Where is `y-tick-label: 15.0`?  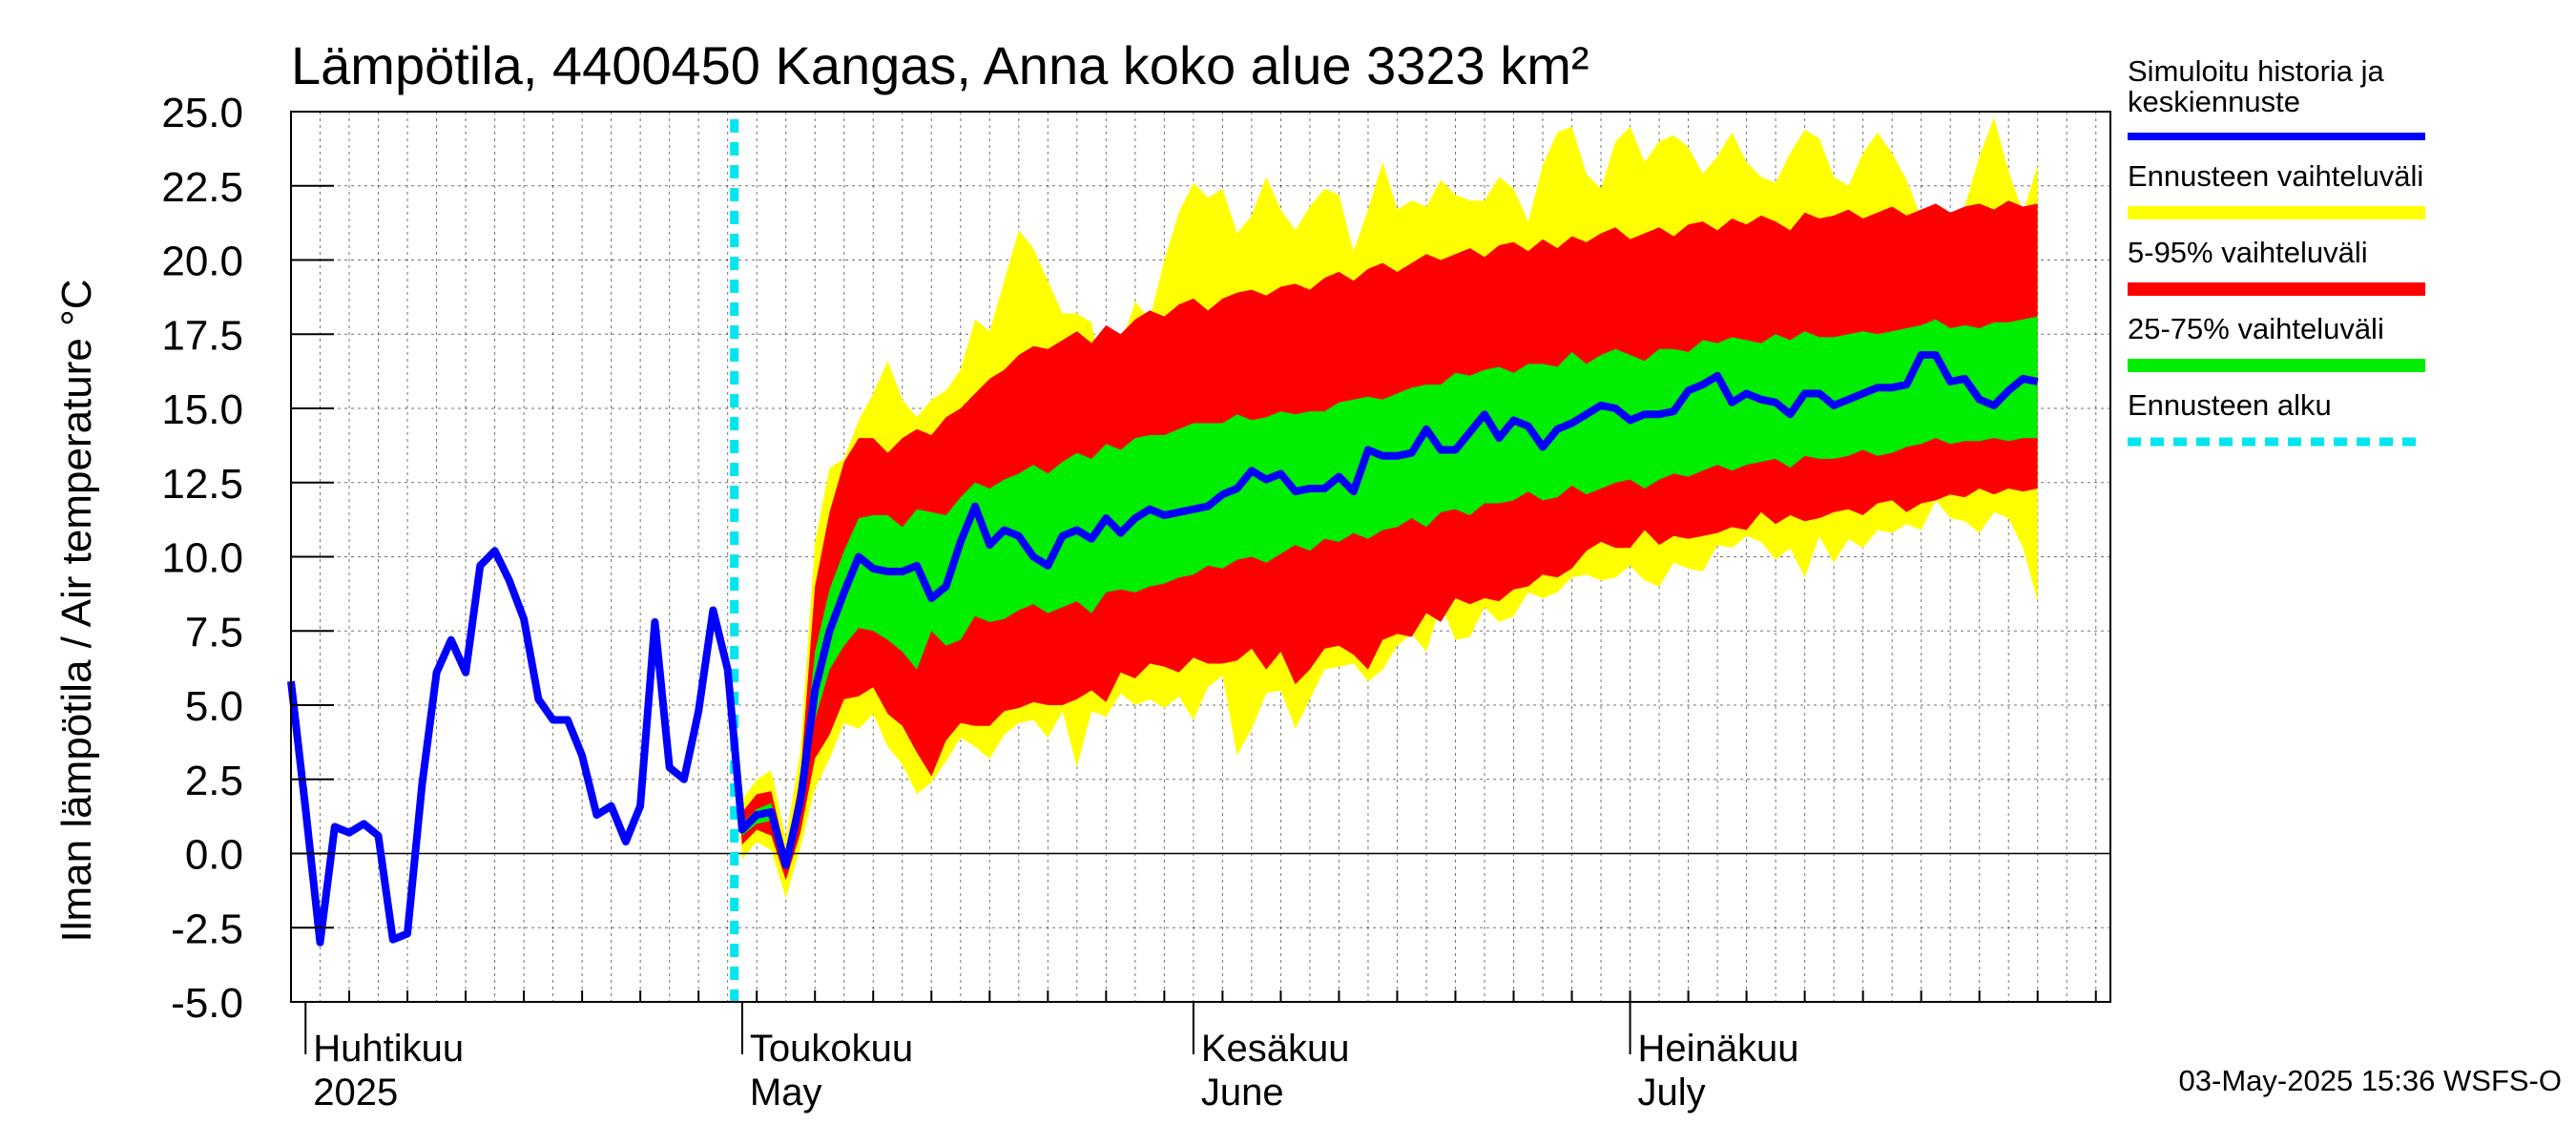 y-tick-label: 15.0 is located at coordinates (202, 409).